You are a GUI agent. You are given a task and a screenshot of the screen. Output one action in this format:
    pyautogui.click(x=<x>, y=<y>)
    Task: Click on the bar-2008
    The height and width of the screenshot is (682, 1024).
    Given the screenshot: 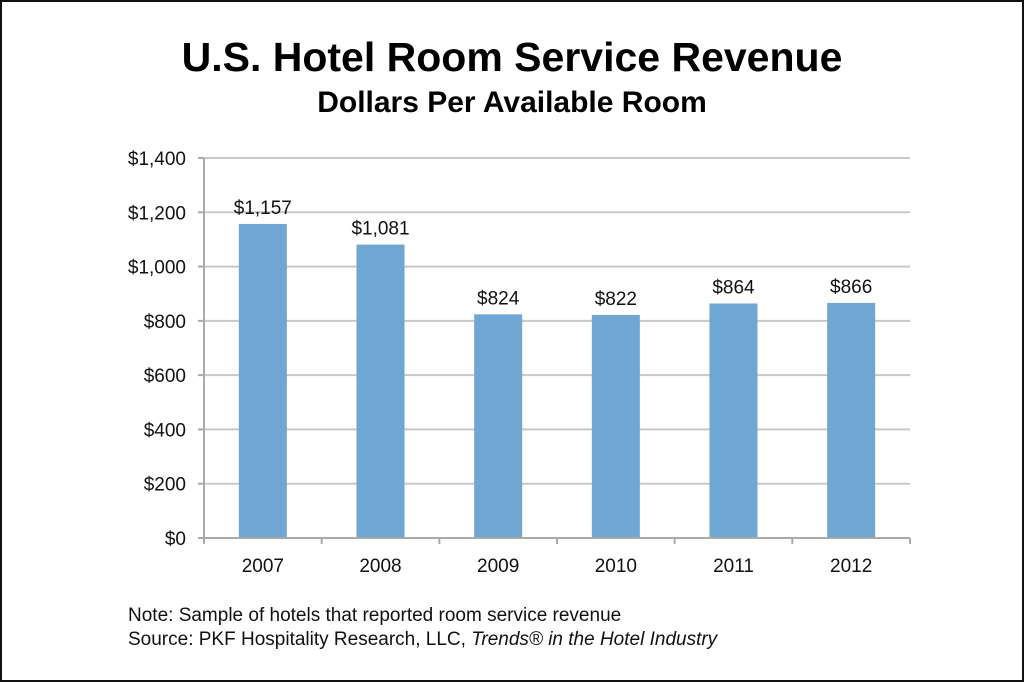 What is the action you would take?
    pyautogui.click(x=380, y=391)
    